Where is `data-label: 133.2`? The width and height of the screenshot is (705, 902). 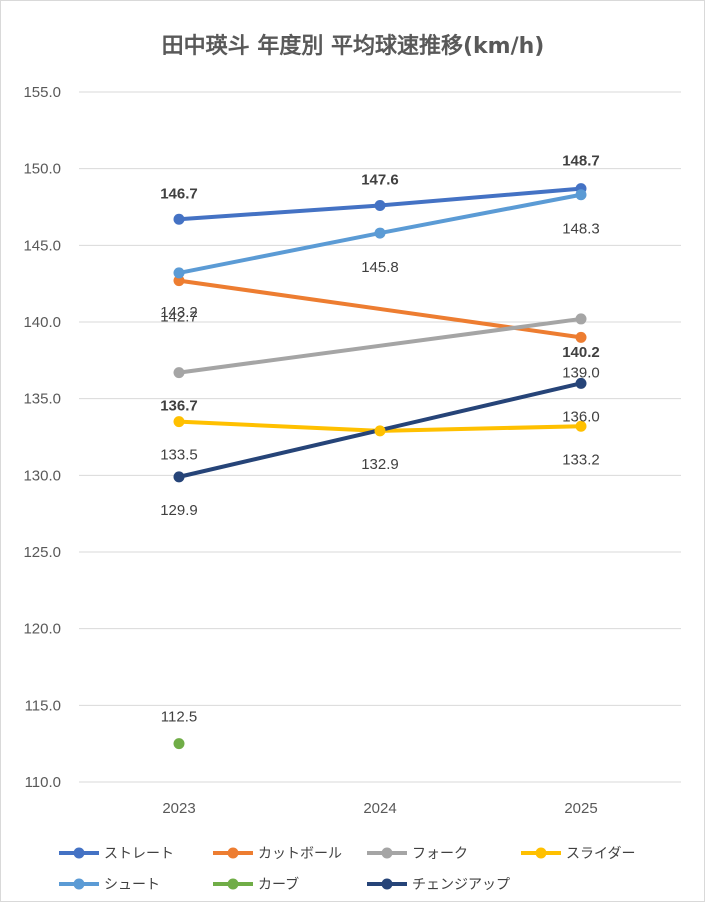 data-label: 133.2 is located at coordinates (581, 459).